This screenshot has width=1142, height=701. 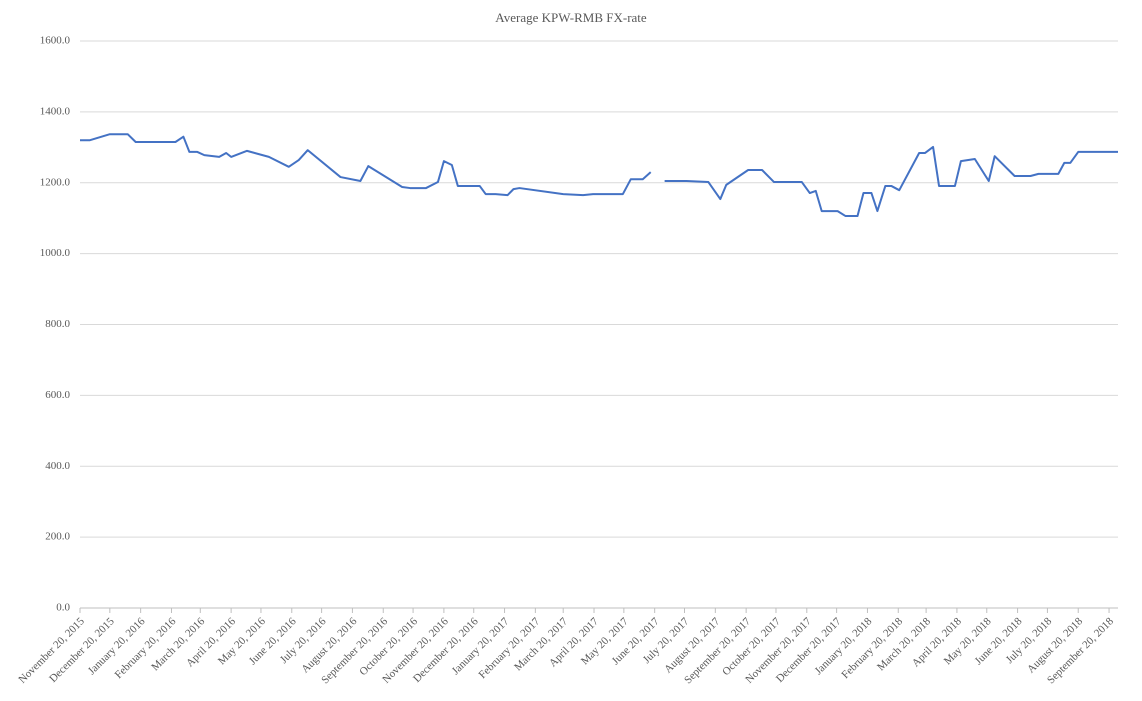 I want to click on series-line, so click(x=599, y=175).